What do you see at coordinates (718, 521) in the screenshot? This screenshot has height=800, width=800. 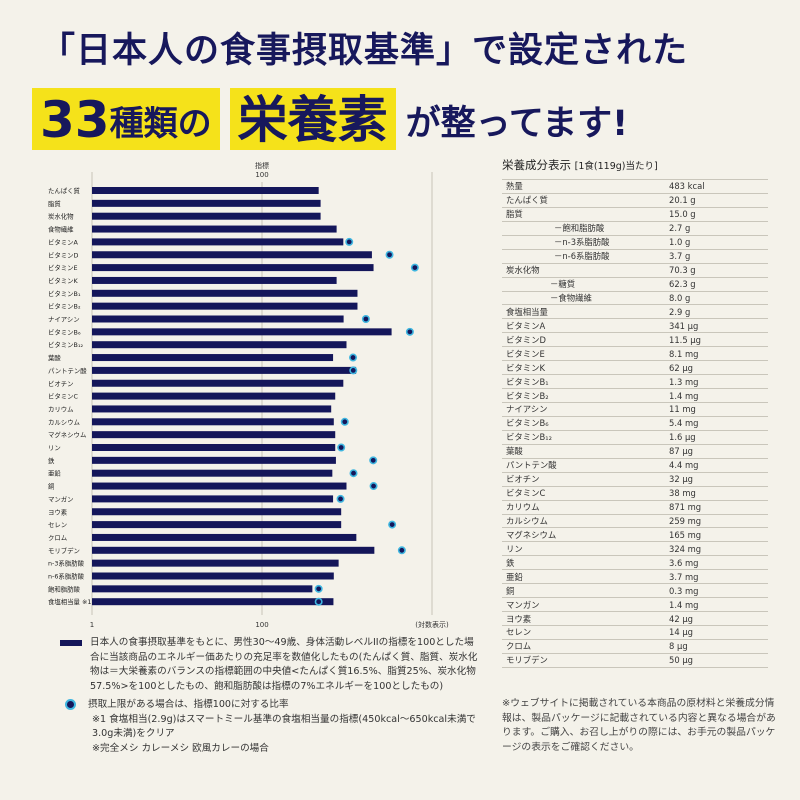 I see `nutrition-value: 259 mg` at bounding box center [718, 521].